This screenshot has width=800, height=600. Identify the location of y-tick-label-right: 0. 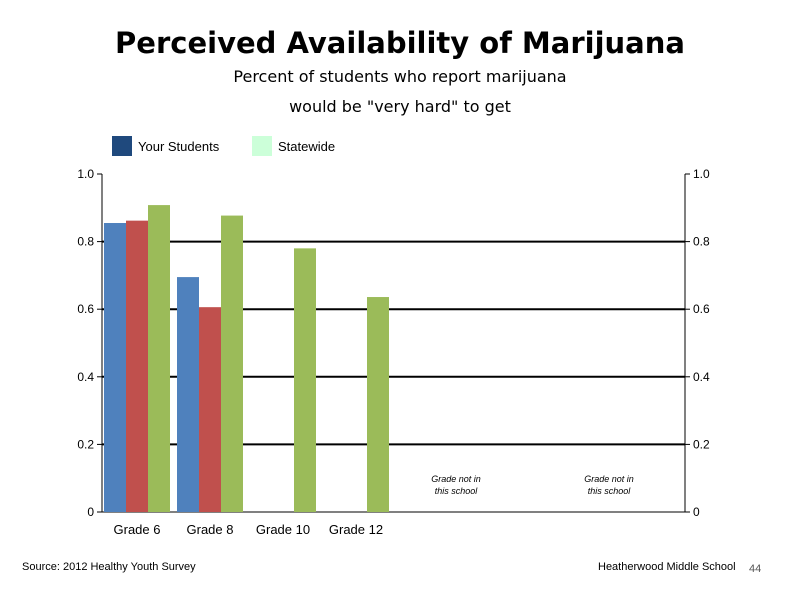
(696, 512).